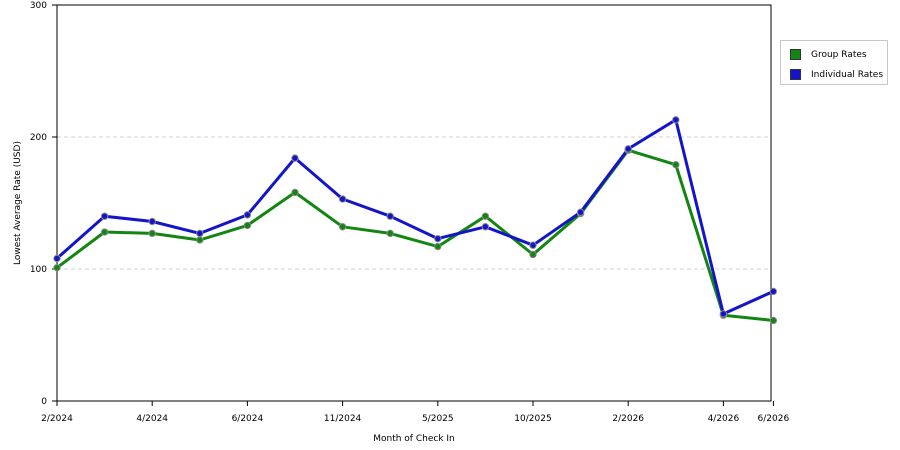 Image resolution: width=900 pixels, height=450 pixels. I want to click on x-tick-label-4/2026: 4/2026, so click(724, 419).